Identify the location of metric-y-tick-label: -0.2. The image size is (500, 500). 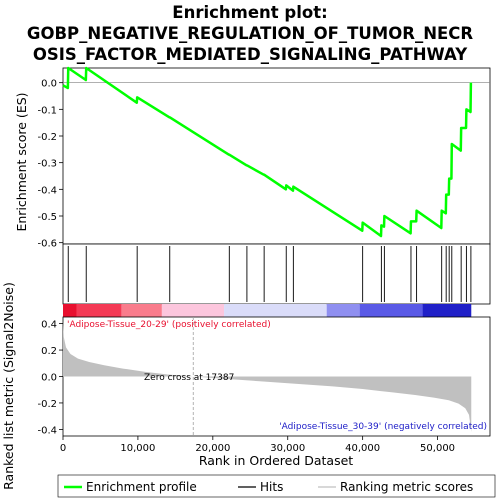
(47, 404).